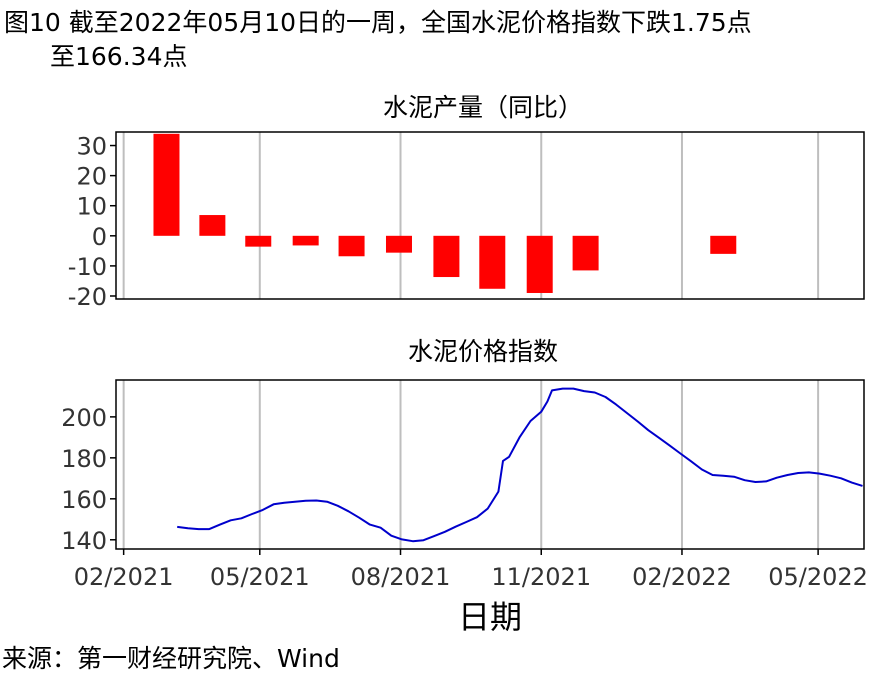  What do you see at coordinates (541, 577) in the screenshot?
I see `x-tick-label: 11/2021` at bounding box center [541, 577].